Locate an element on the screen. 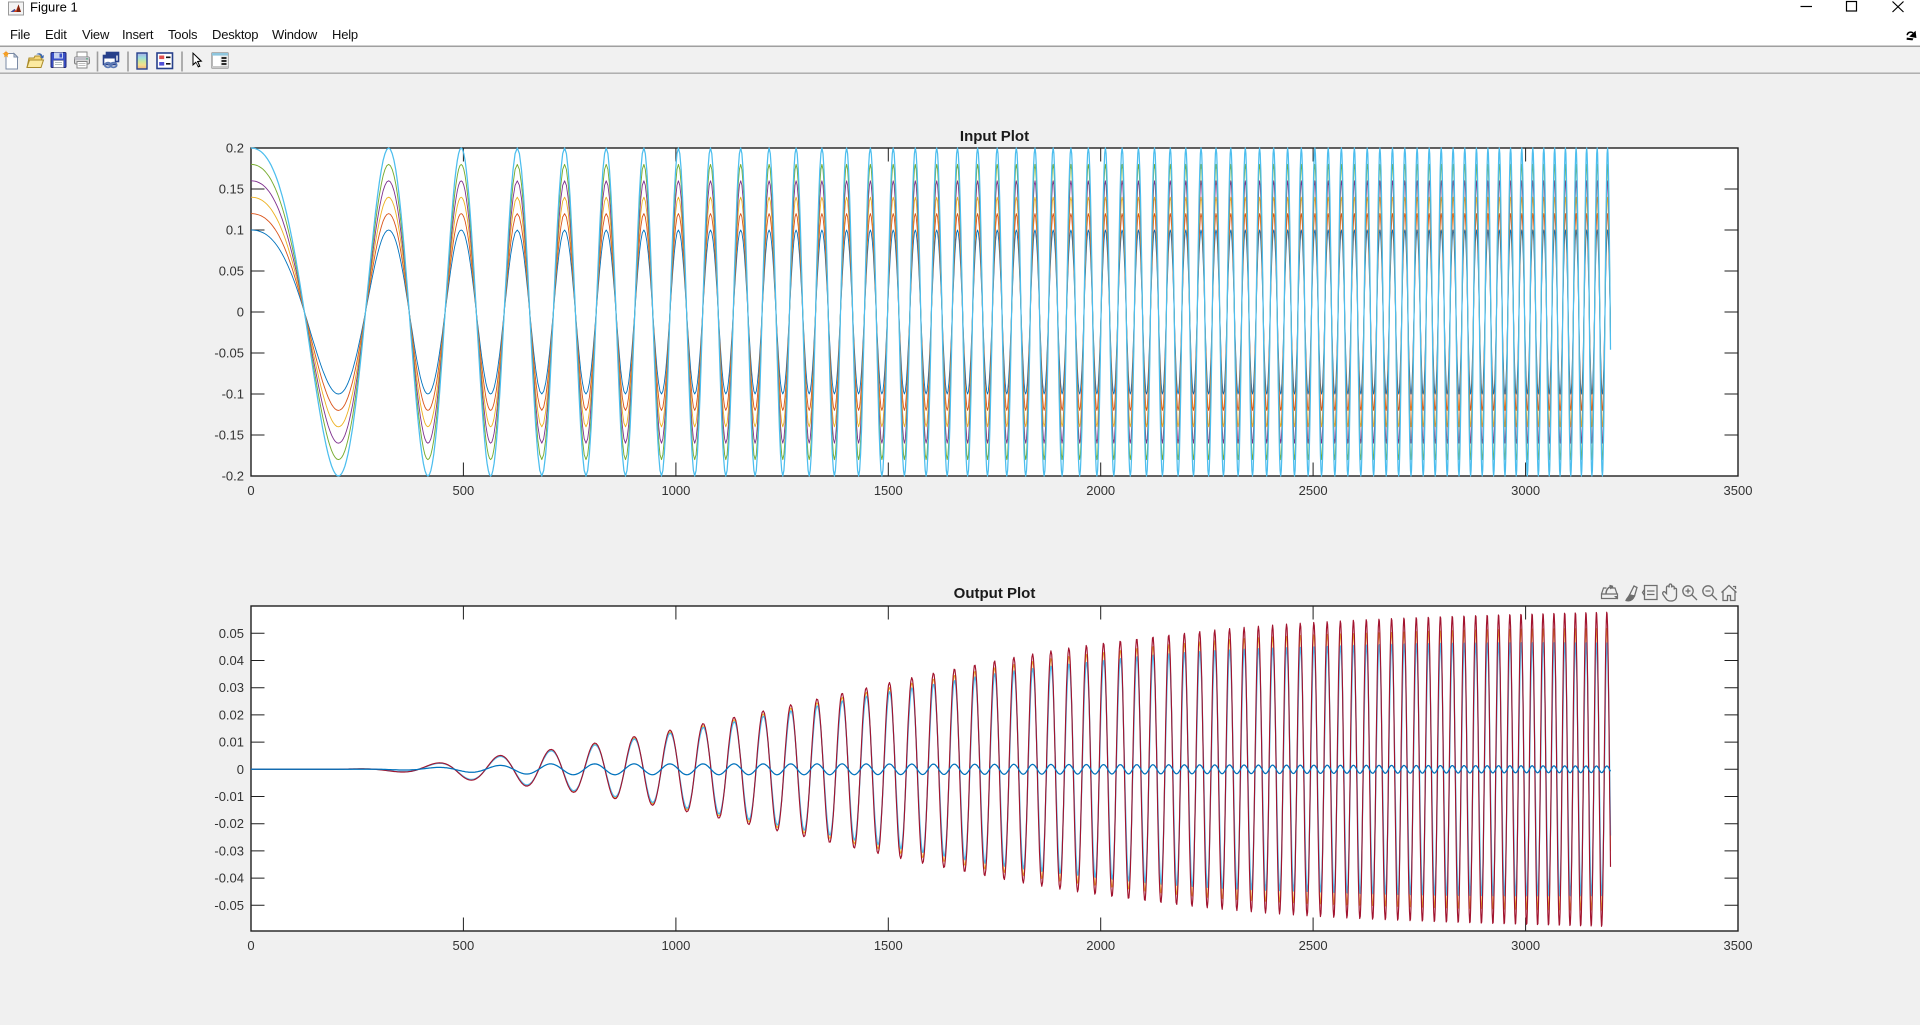 The width and height of the screenshot is (1920, 1025). svg-text: Desktop is located at coordinates (235, 34).